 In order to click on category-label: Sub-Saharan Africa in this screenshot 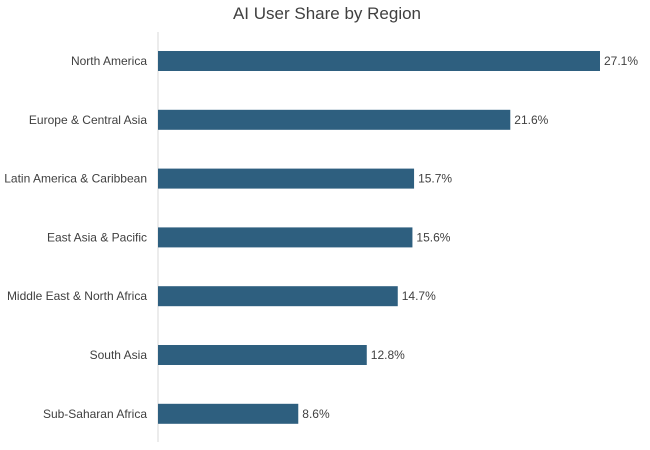, I will do `click(95, 414)`.